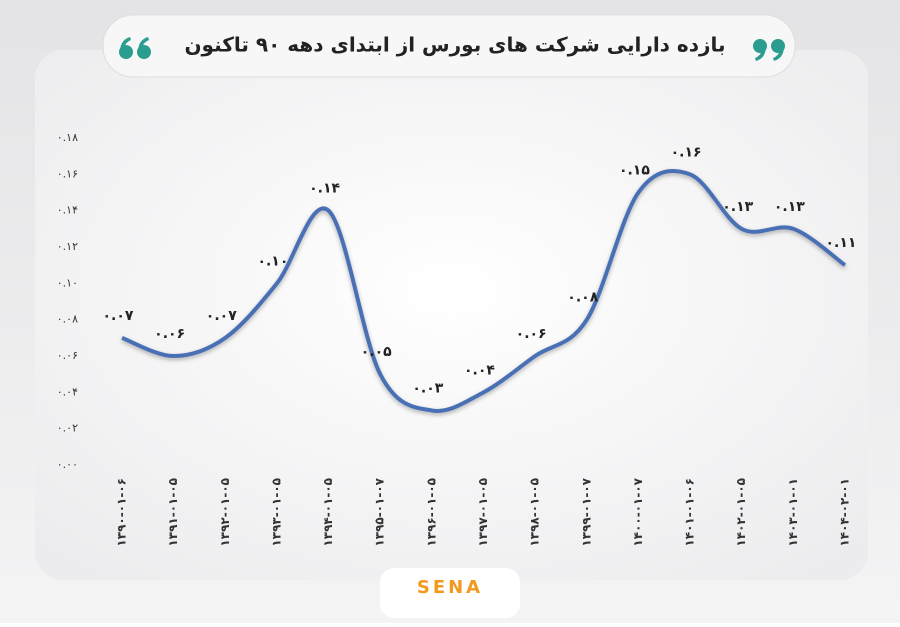  Describe the element at coordinates (67, 282) in the screenshot. I see `y-tick-label: ۰.۱۰` at that location.